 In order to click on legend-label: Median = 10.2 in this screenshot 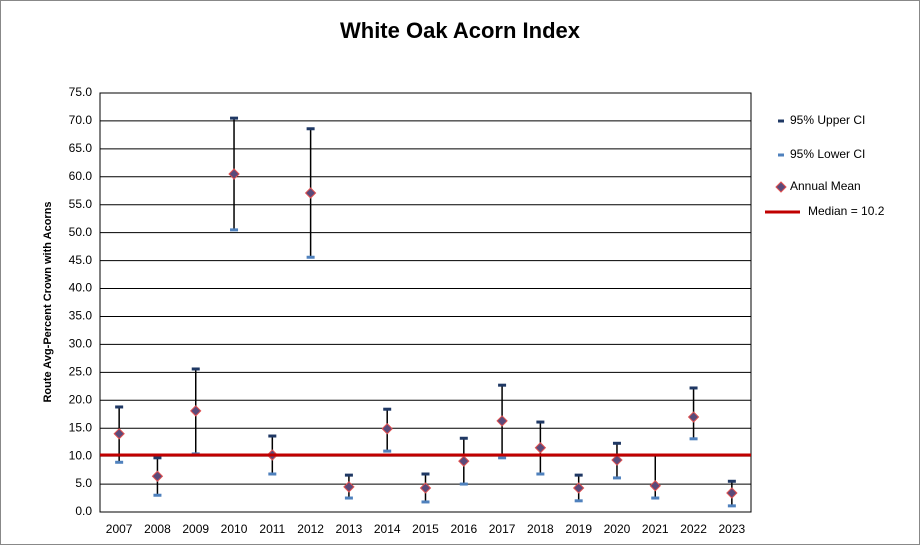, I will do `click(846, 211)`.